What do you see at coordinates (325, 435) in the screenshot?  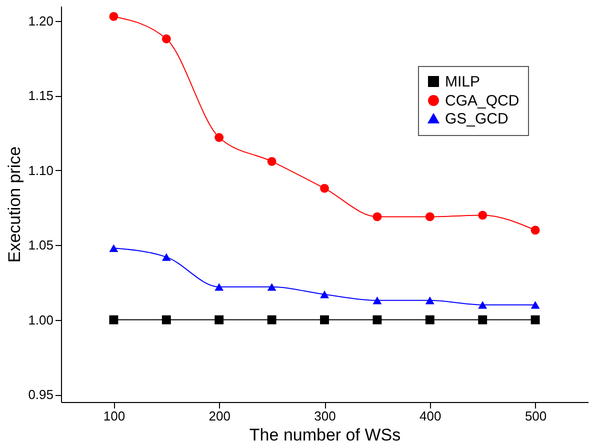 I see `x-axis-title: The number of WSs` at bounding box center [325, 435].